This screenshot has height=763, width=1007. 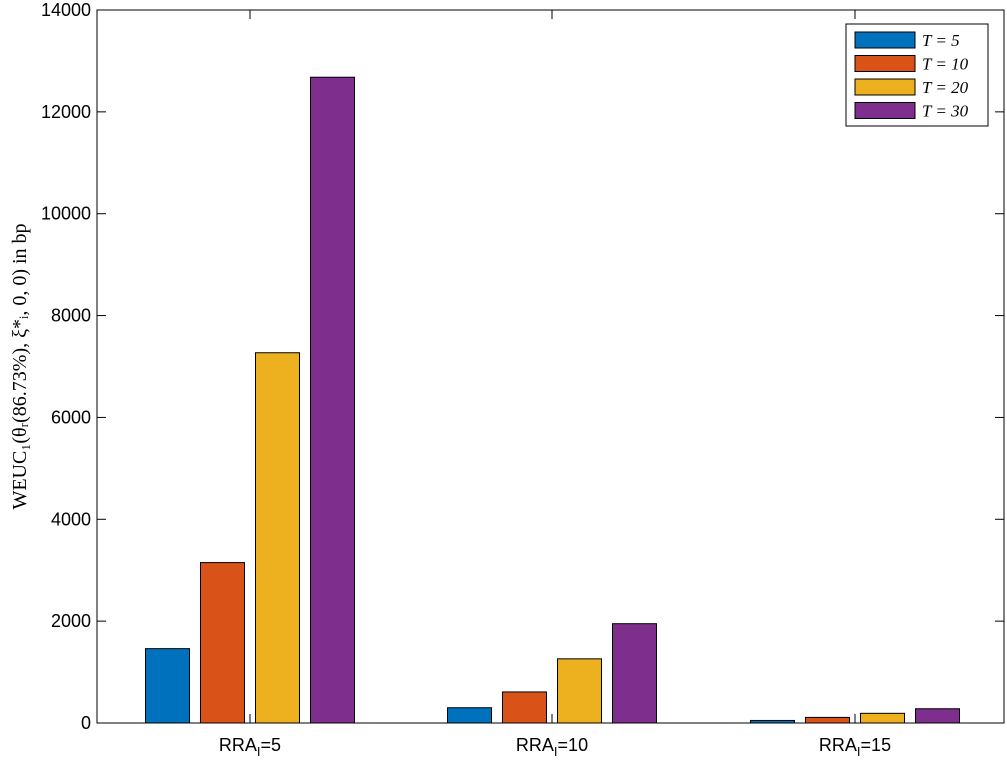 I want to click on y-axis-label: WEUC₁(θᵣ(86.73%), ξ*ᵢ, 0, 0) in bp, so click(x=20, y=366).